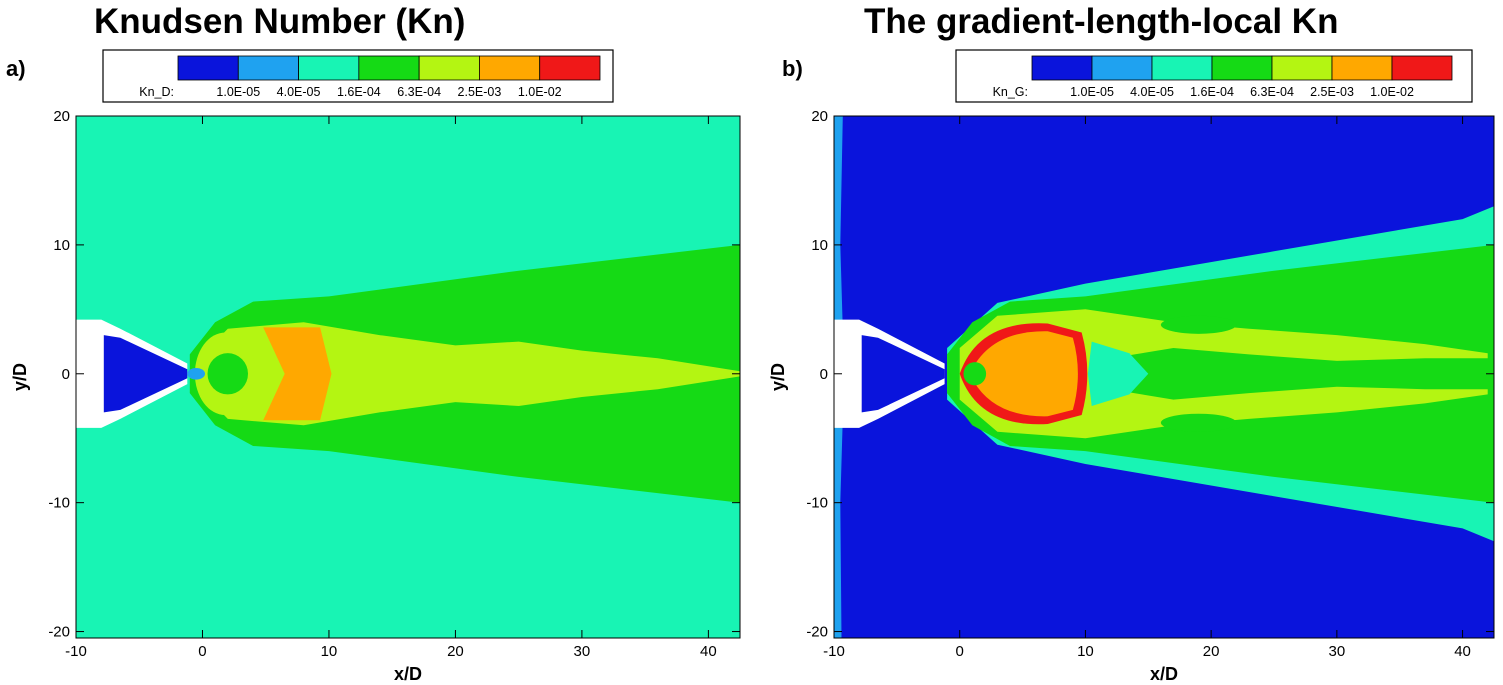  I want to click on shock-cell-region, so click(1023, 374).